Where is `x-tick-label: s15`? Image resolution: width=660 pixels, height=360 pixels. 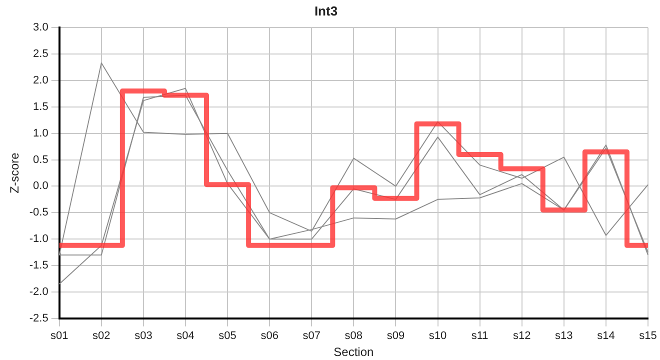
x-tick-label: s15 is located at coordinates (648, 336).